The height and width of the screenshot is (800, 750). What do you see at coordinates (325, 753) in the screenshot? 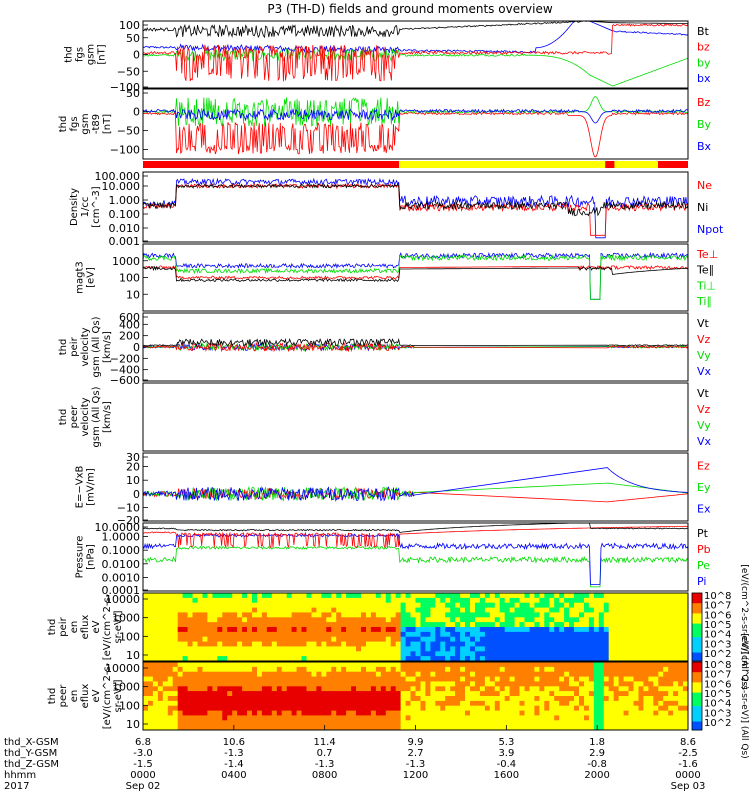
I see `x-tick-label: 0.7` at bounding box center [325, 753].